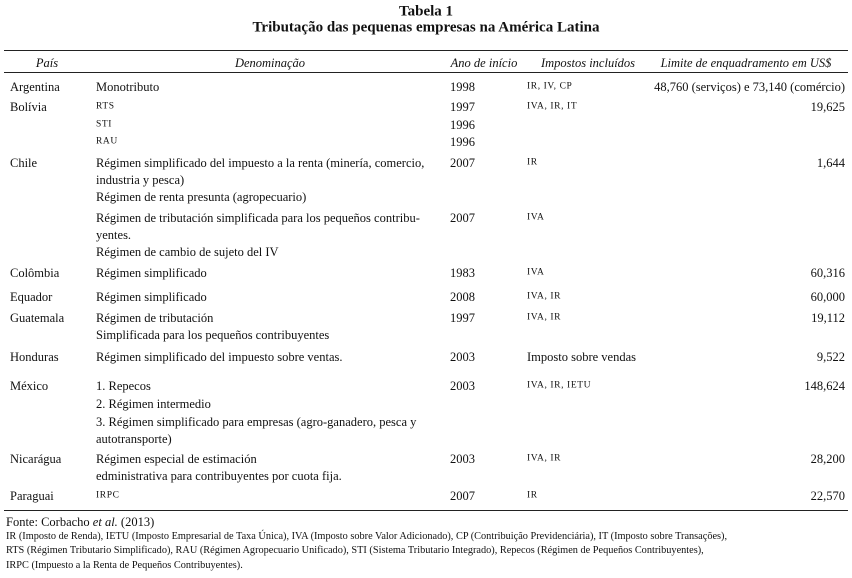  What do you see at coordinates (484, 62) in the screenshot?
I see `header: Ano de início` at bounding box center [484, 62].